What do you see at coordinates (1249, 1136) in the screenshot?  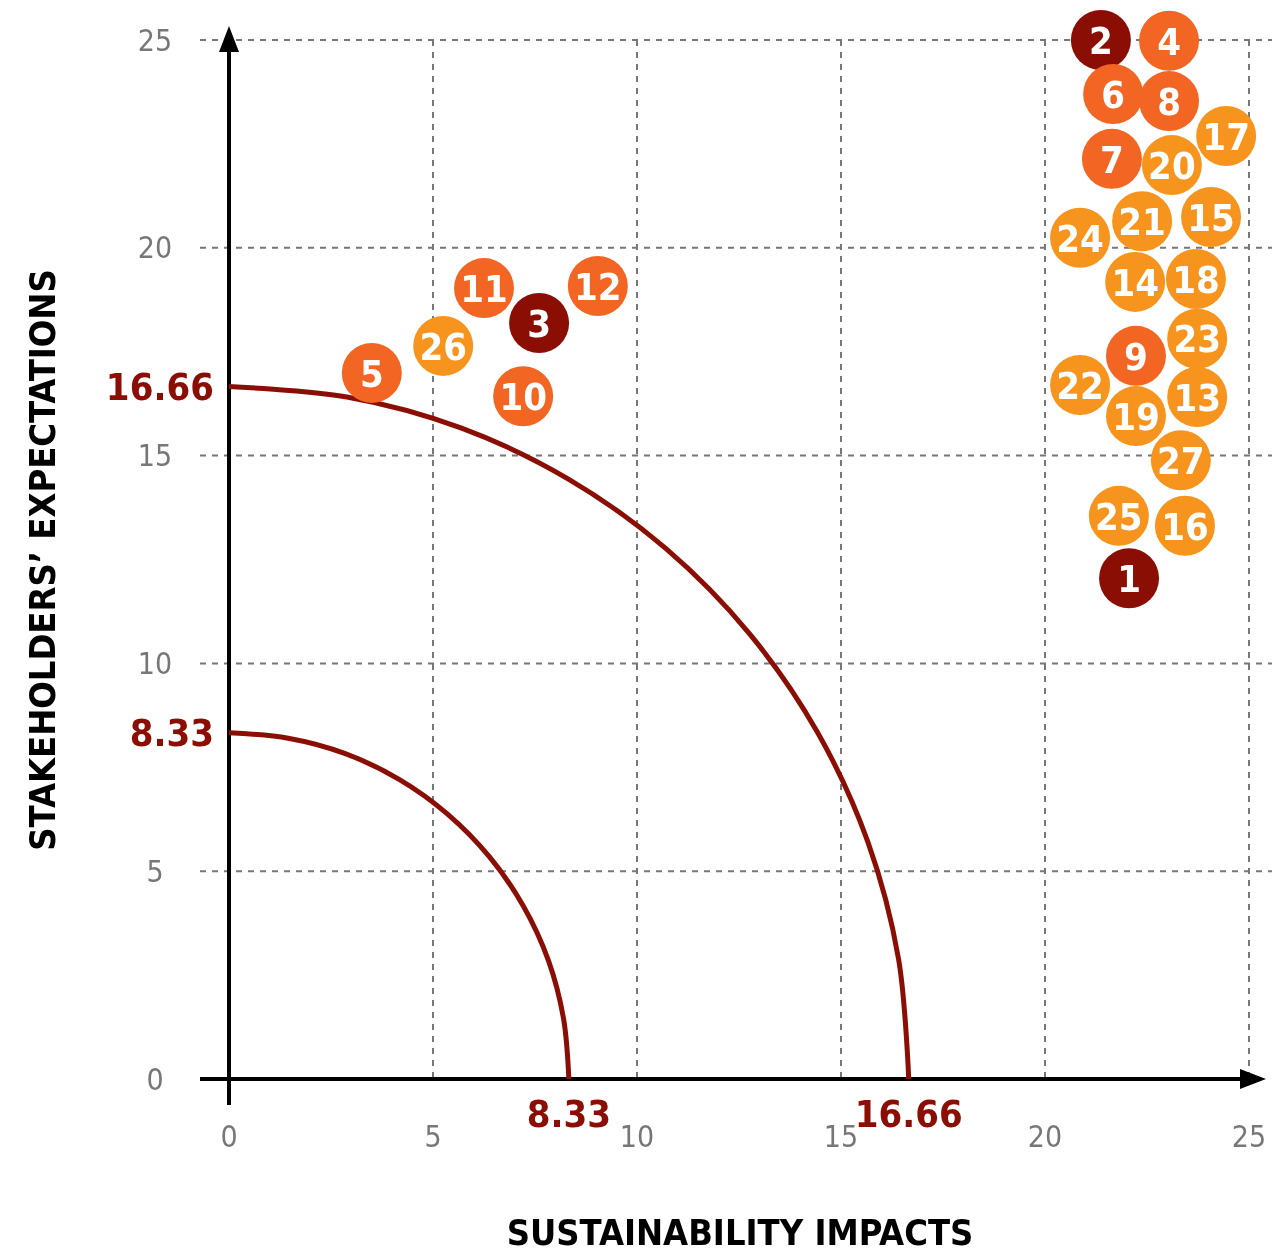 I see `x-tick-label: 25` at bounding box center [1249, 1136].